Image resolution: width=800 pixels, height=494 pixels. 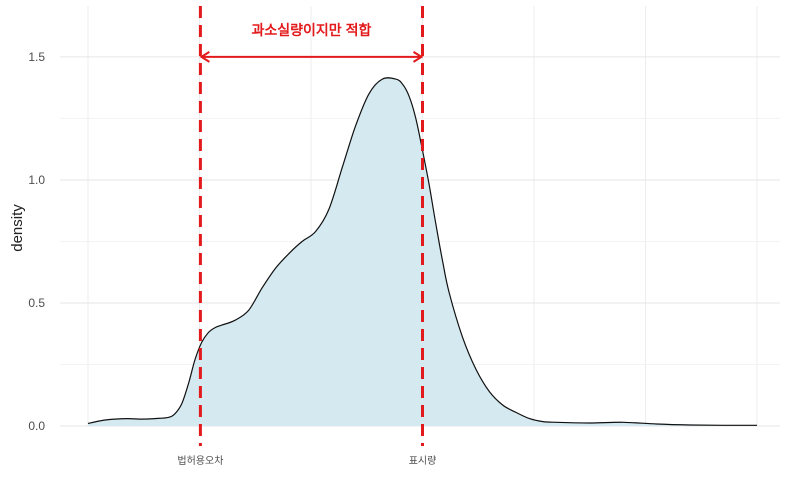 What do you see at coordinates (423, 461) in the screenshot?
I see `x-tick-label: 표시량` at bounding box center [423, 461].